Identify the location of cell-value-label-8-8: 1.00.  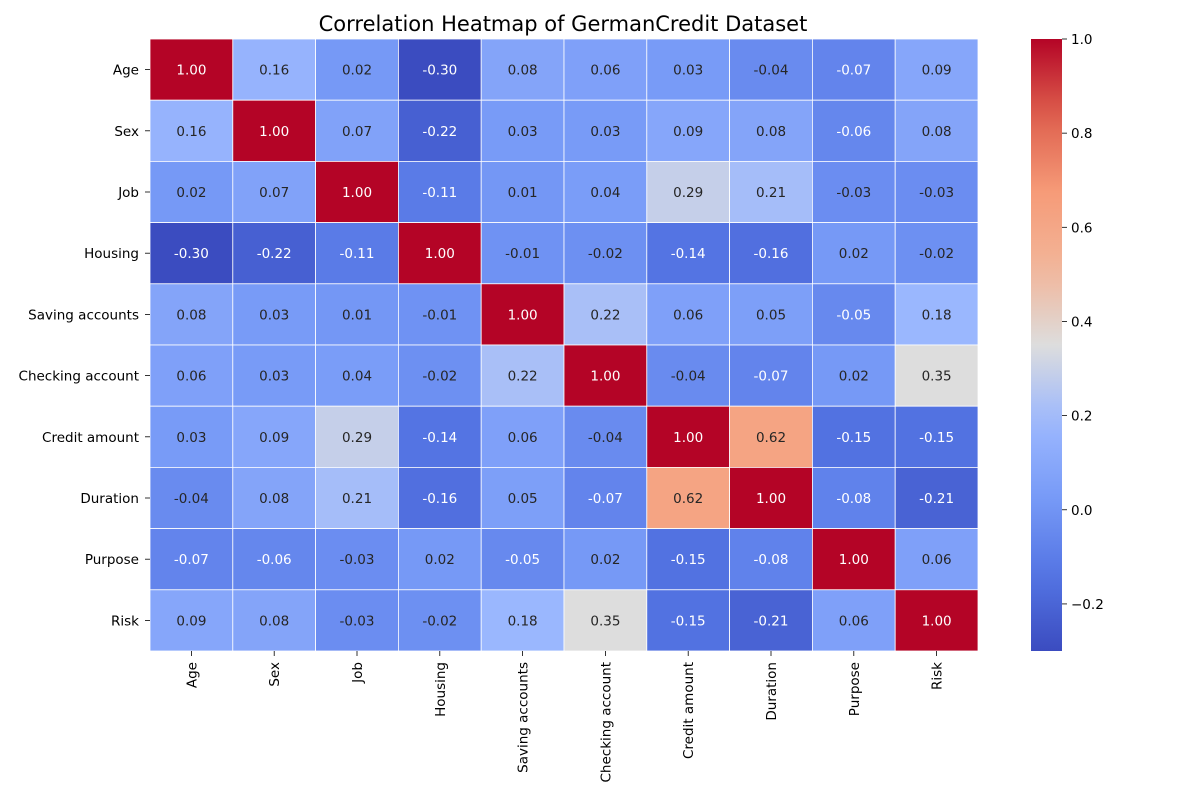
(854, 560).